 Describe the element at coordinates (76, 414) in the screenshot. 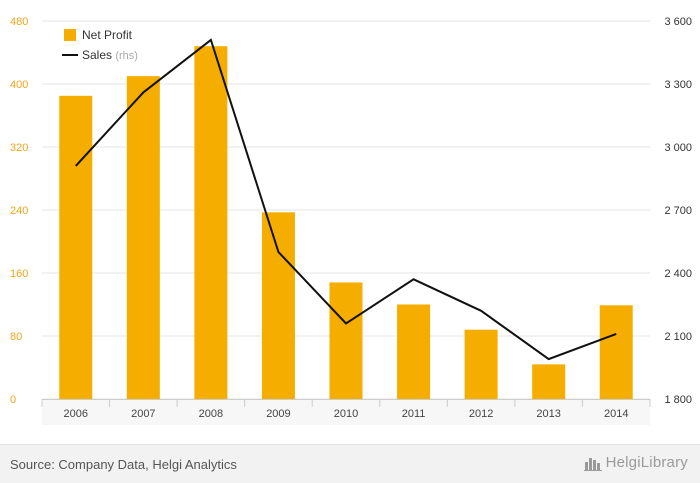

I see `x-tick-label: 2006` at that location.